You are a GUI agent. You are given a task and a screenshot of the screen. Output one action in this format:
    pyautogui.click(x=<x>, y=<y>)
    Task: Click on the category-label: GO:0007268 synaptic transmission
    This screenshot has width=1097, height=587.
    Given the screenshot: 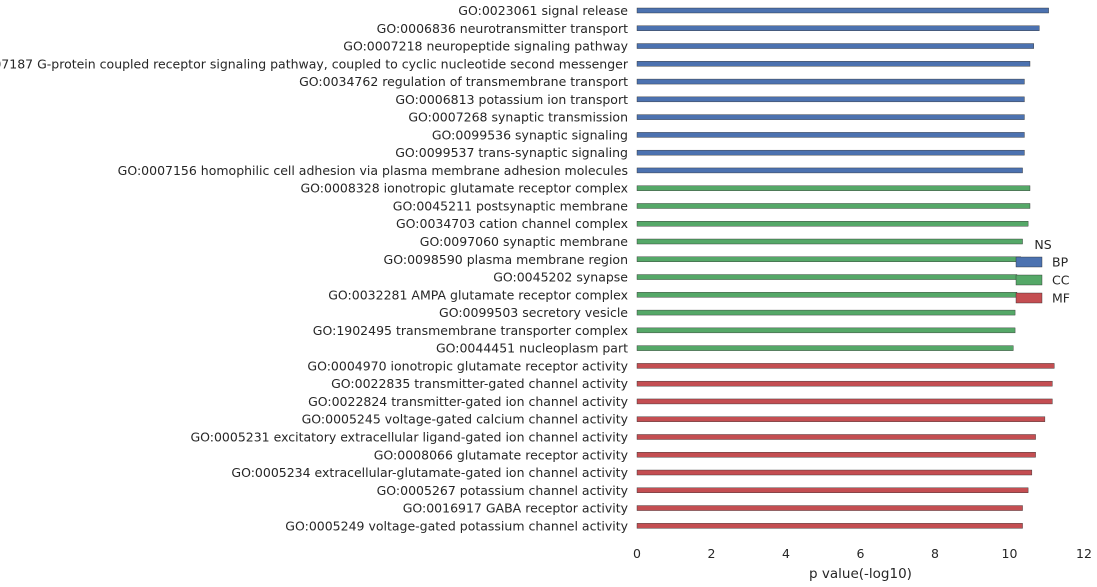 What is the action you would take?
    pyautogui.click(x=518, y=117)
    